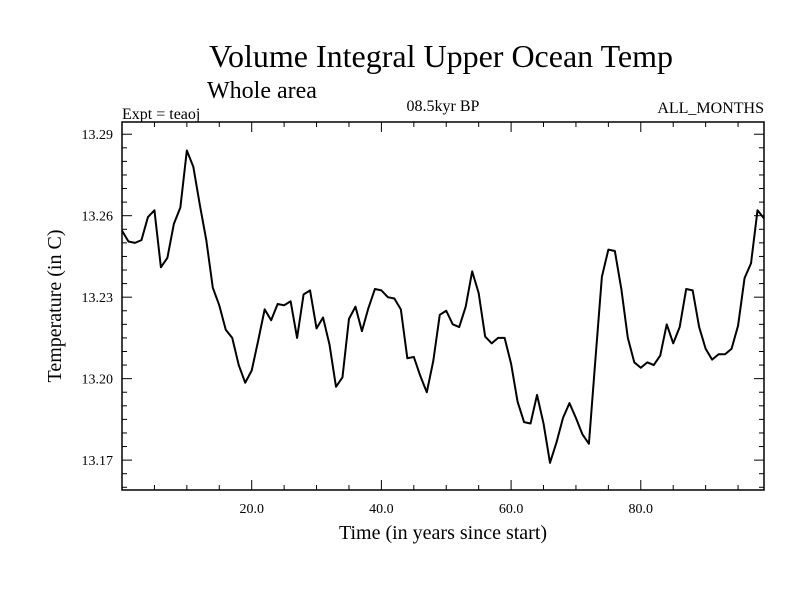  Describe the element at coordinates (381, 509) in the screenshot. I see `x-tick-label: 40.0` at that location.